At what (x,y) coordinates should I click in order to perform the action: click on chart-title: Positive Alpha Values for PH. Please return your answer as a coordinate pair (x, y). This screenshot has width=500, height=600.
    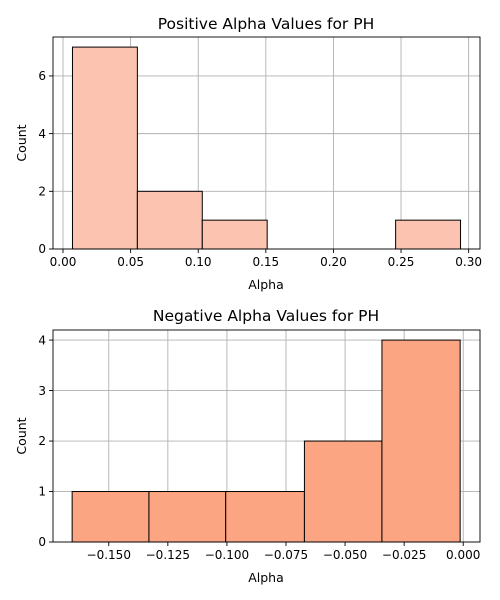
    Looking at the image, I should click on (266, 24).